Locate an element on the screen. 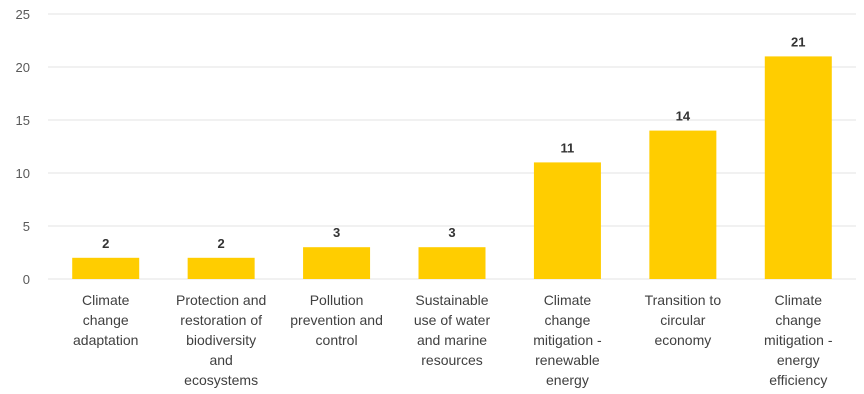 Image resolution: width=864 pixels, height=394 pixels. y-tick-label: 10 is located at coordinates (23, 173).